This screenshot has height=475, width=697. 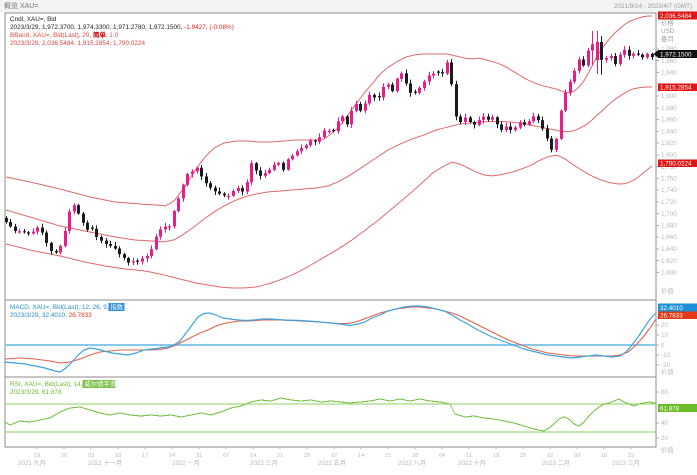 I want to click on svg-text: 1,820, so click(x=669, y=143).